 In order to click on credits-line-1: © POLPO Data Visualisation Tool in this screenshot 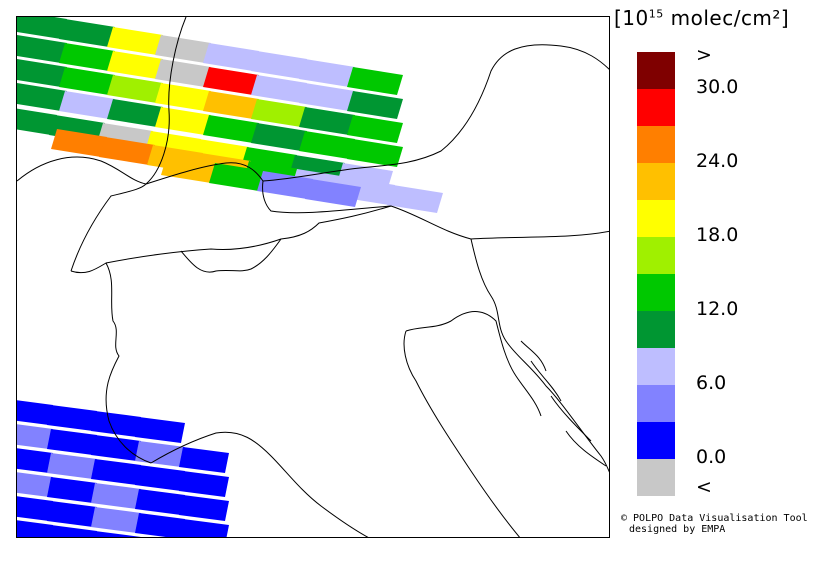, I will do `click(714, 518)`.